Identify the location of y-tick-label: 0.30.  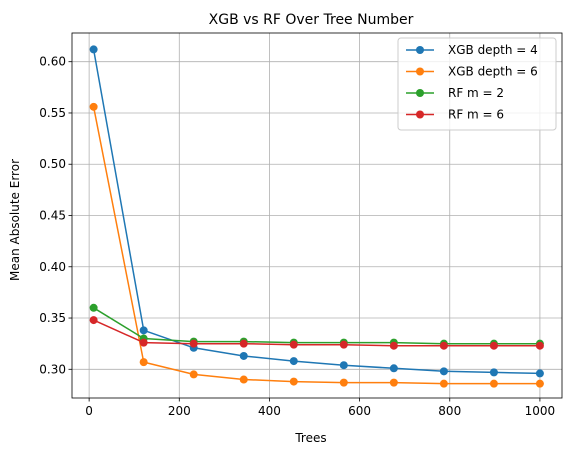
(52, 369).